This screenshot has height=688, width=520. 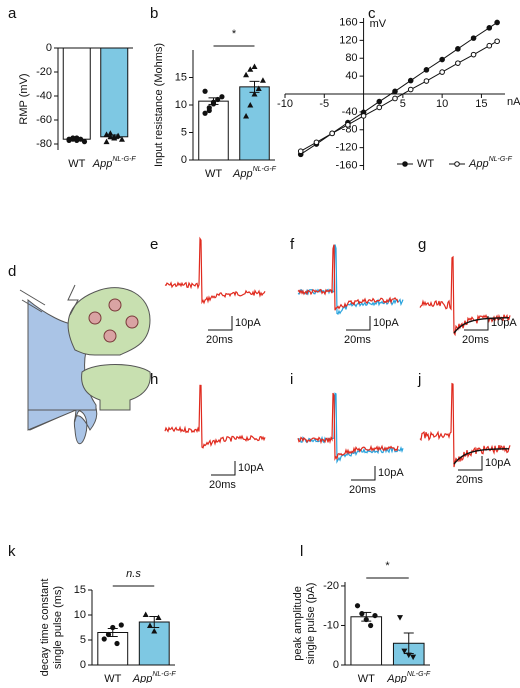 What do you see at coordinates (405, 164) in the screenshot?
I see `legend-marker` at bounding box center [405, 164].